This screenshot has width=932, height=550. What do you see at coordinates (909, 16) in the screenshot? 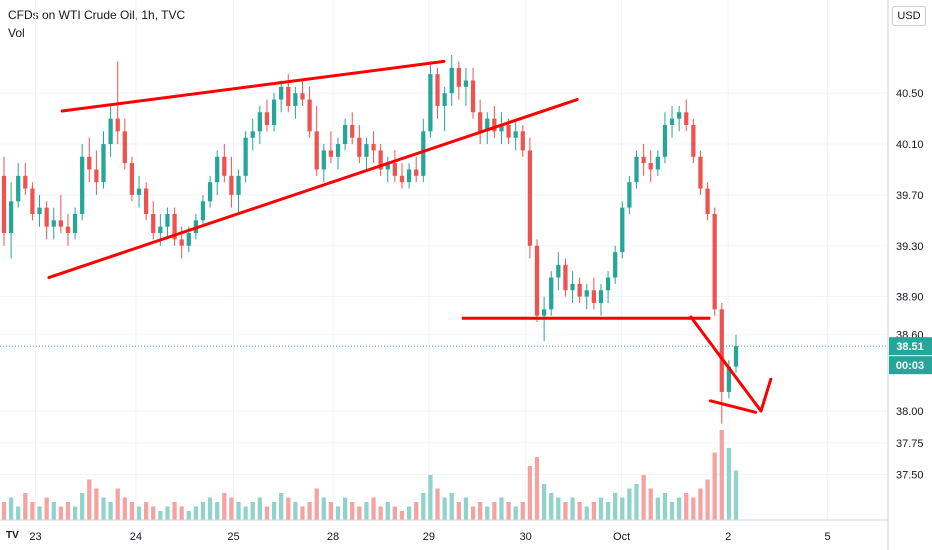
I see `currency-button: USD` at bounding box center [909, 16].